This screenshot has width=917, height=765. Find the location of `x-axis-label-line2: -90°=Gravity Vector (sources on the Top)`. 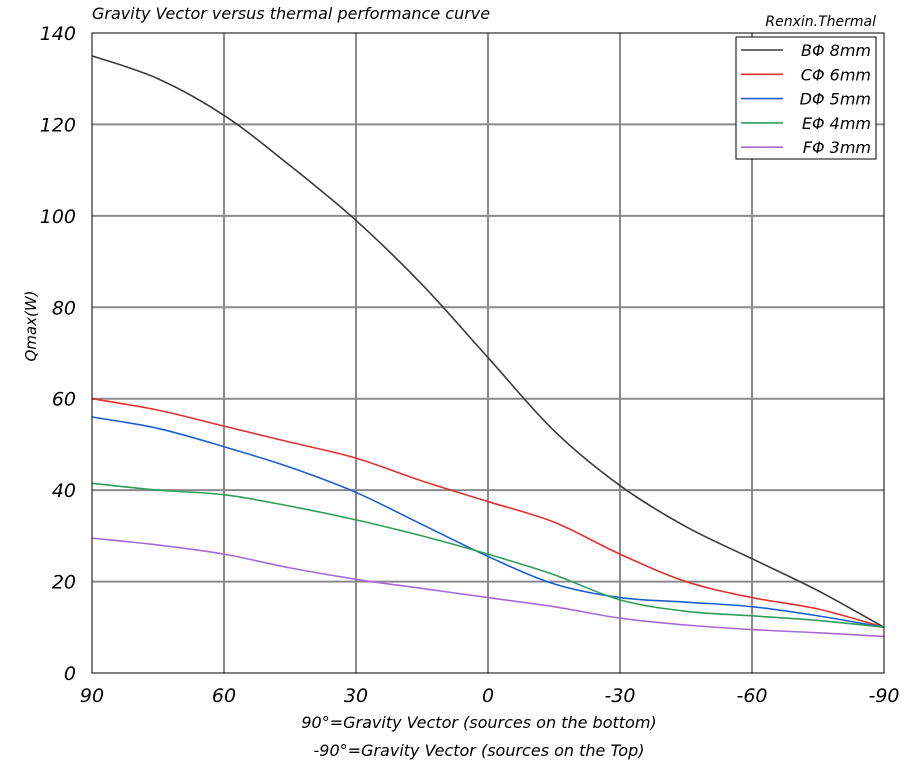

x-axis-label-line2: -90°=Gravity Vector (sources on the Top) is located at coordinates (479, 750).